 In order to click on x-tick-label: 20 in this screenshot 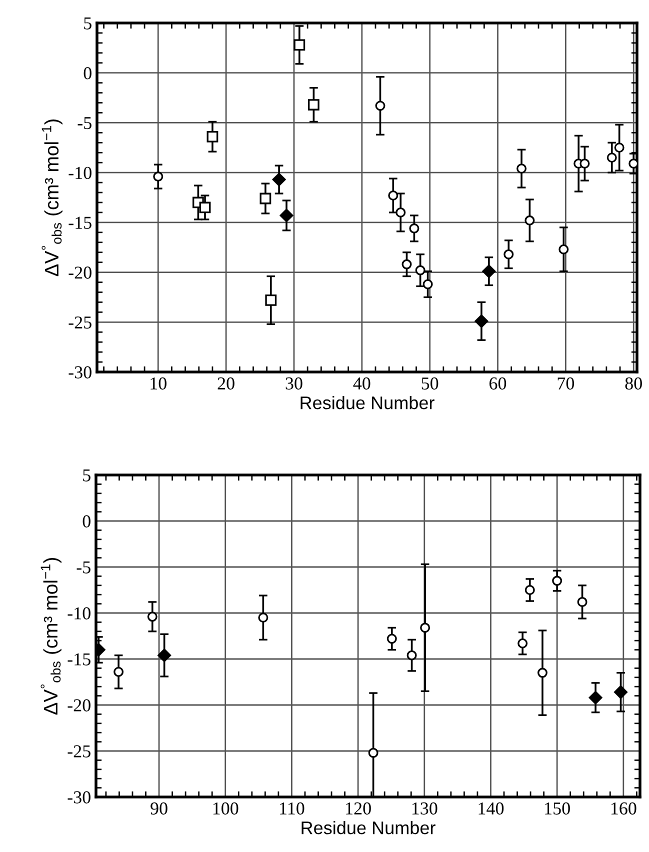, I will do `click(226, 383)`.